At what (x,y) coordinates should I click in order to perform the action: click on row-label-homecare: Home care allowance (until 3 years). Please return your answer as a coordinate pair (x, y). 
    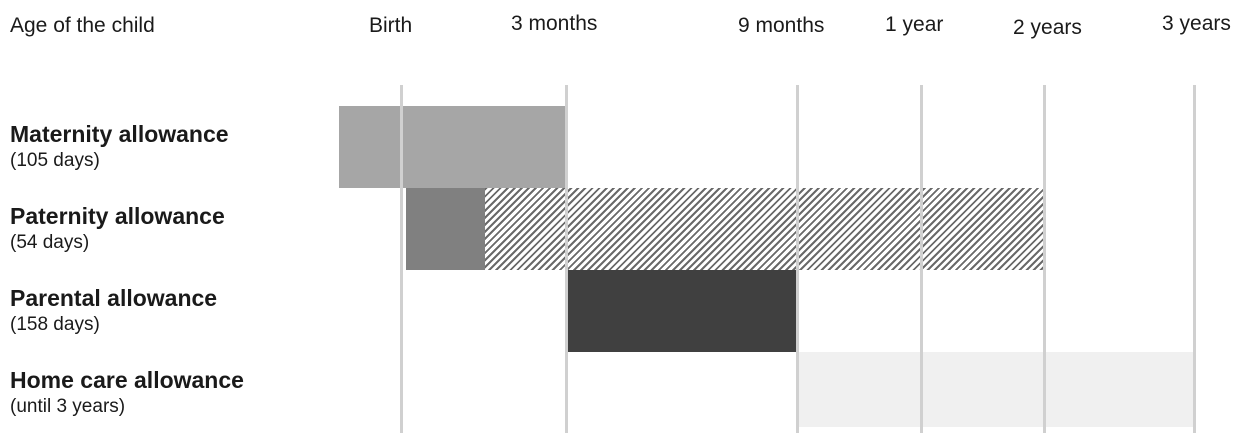
    Looking at the image, I should click on (127, 393).